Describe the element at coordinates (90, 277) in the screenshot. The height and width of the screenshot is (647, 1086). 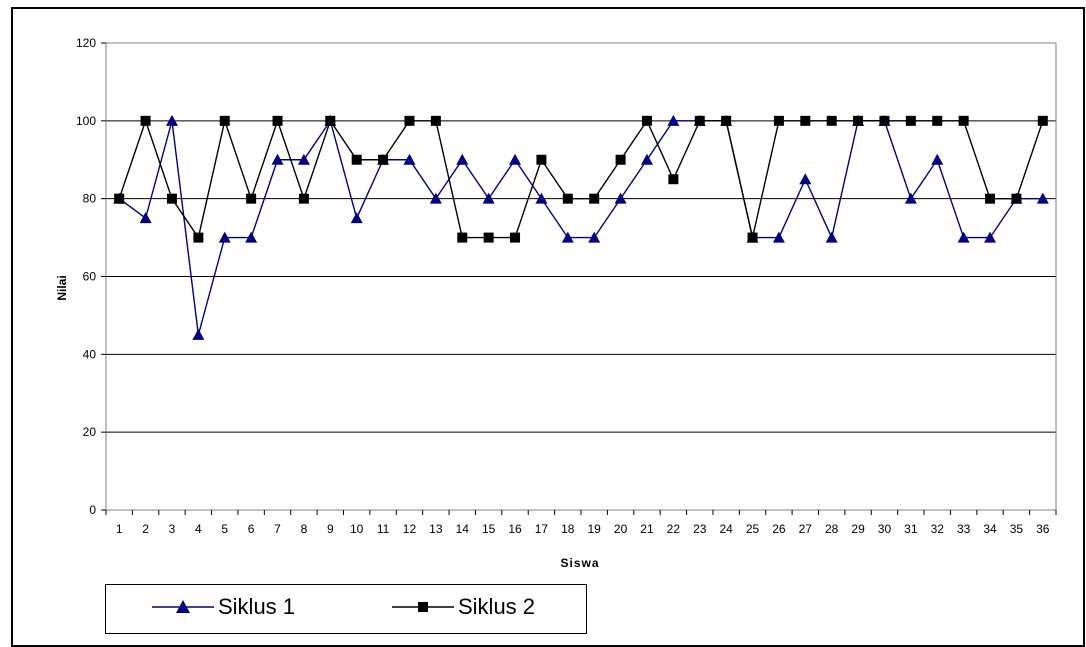
I see `y-tick-label: 60` at that location.